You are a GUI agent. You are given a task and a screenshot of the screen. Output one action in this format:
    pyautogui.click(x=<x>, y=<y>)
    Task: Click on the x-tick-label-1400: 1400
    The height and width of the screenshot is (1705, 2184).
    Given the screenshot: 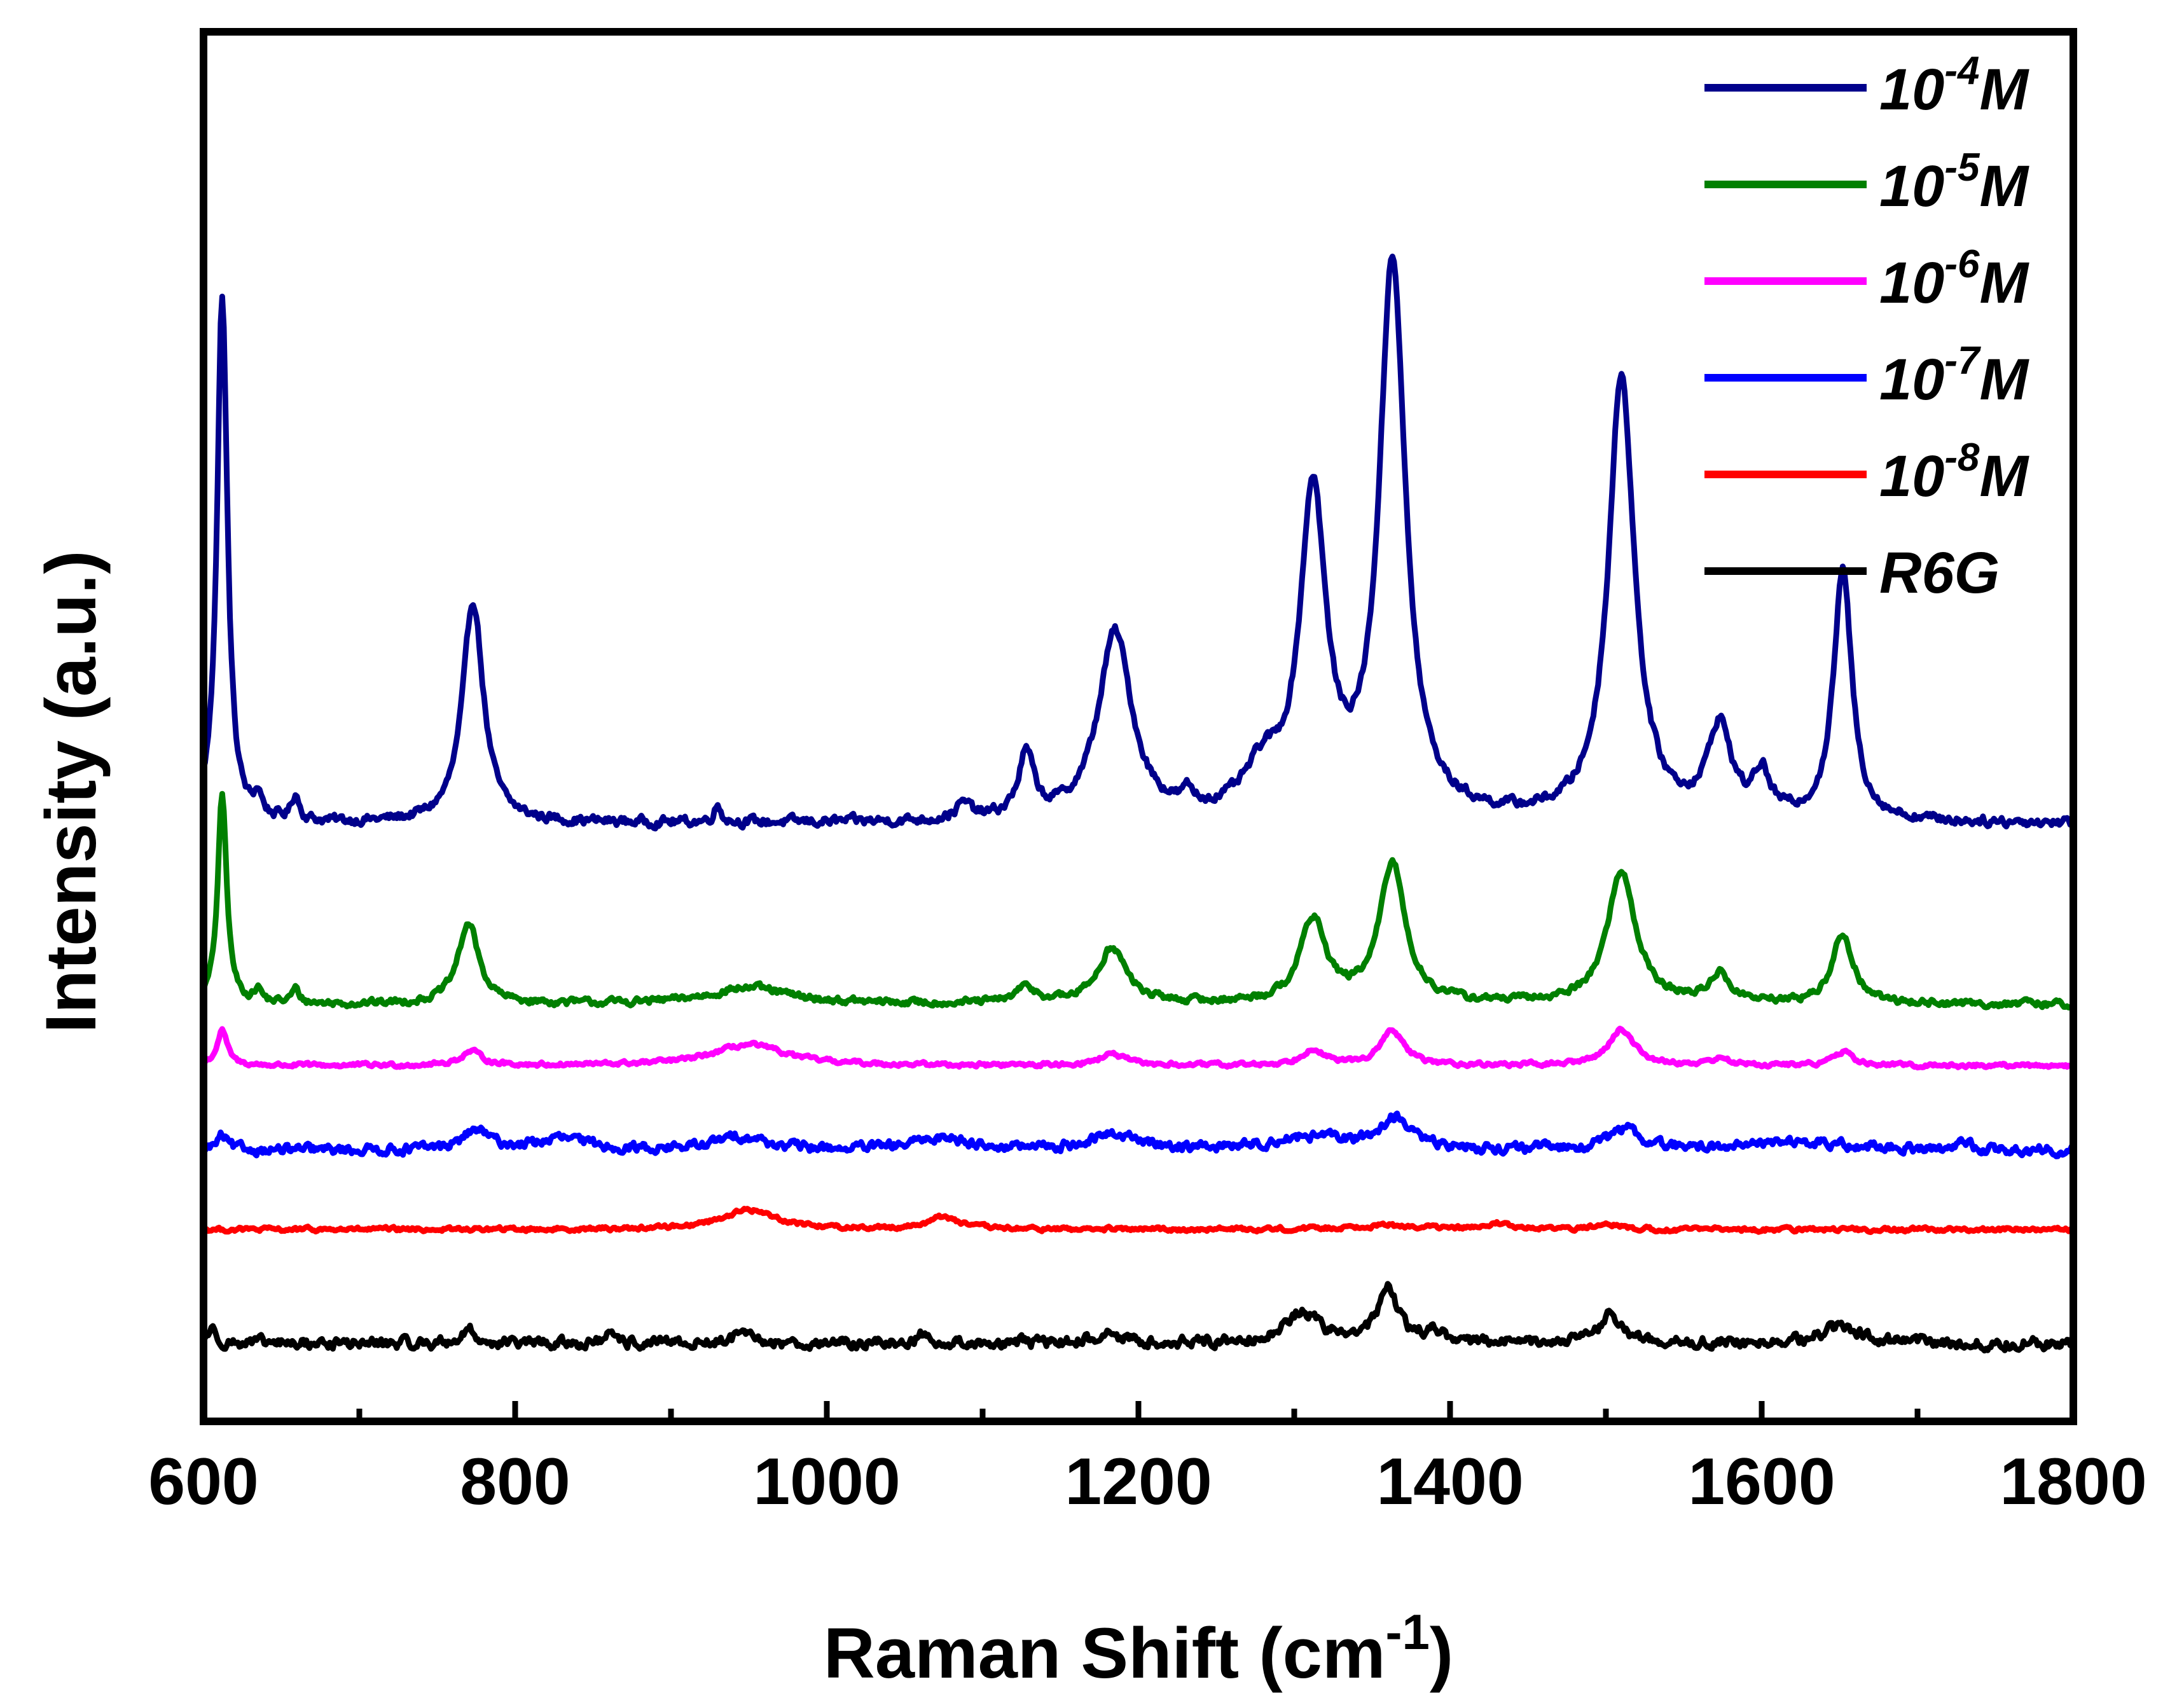 What is the action you would take?
    pyautogui.click(x=1450, y=1482)
    